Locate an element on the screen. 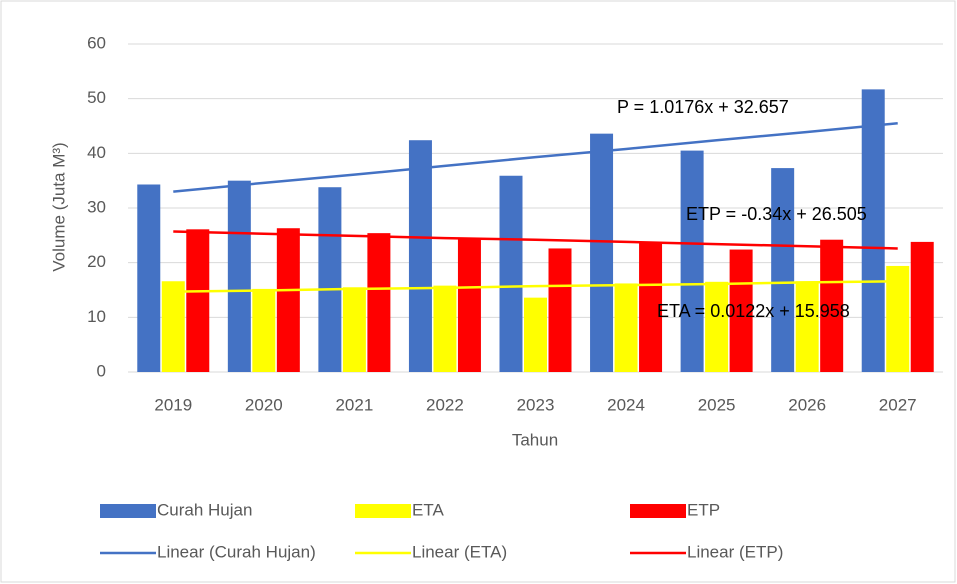 This screenshot has width=957, height=584. x-tick-label: 2024 is located at coordinates (626, 404).